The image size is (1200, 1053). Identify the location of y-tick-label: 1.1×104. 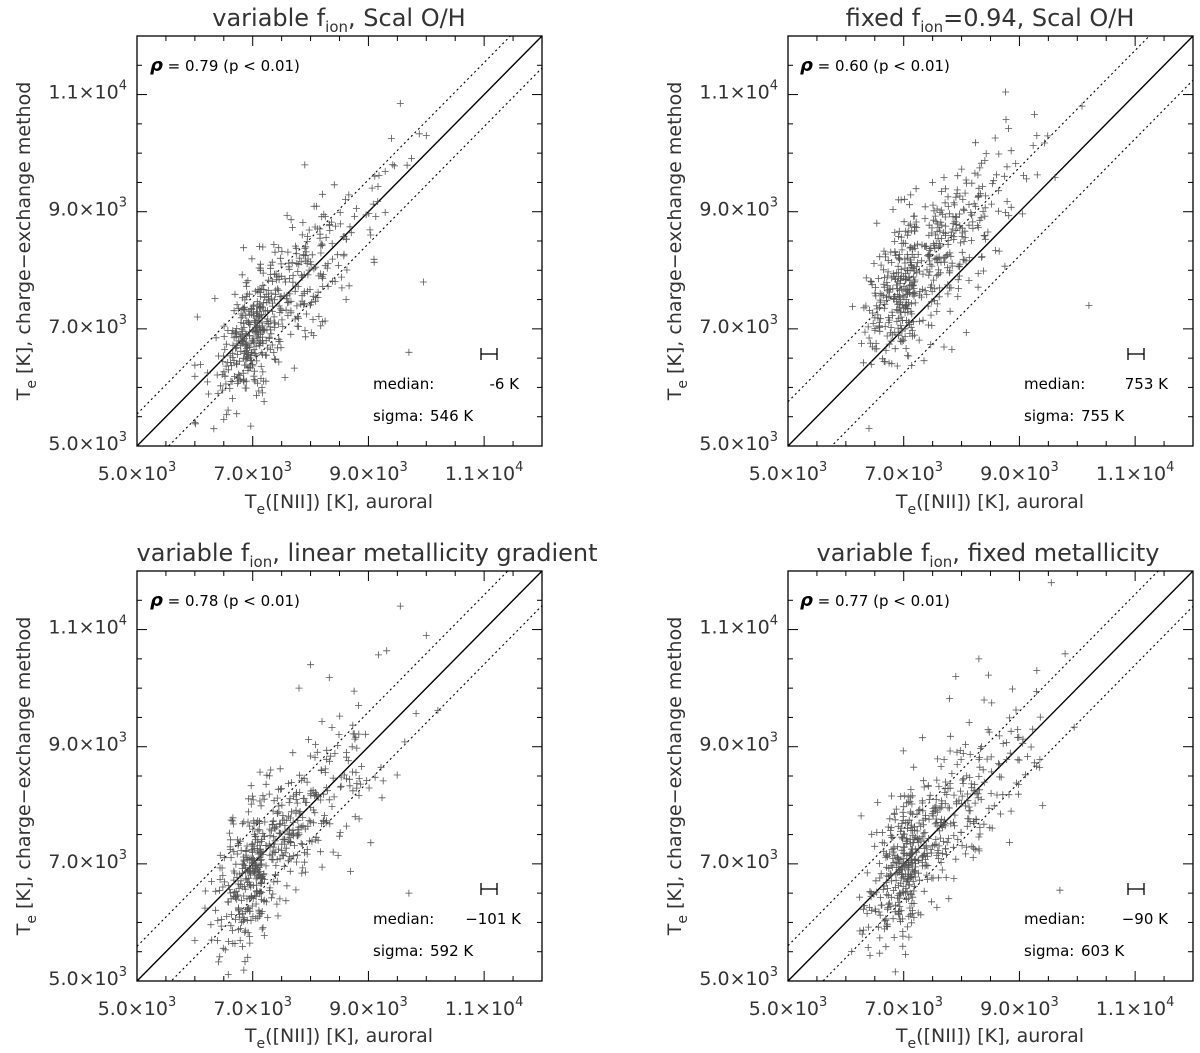
(738, 626).